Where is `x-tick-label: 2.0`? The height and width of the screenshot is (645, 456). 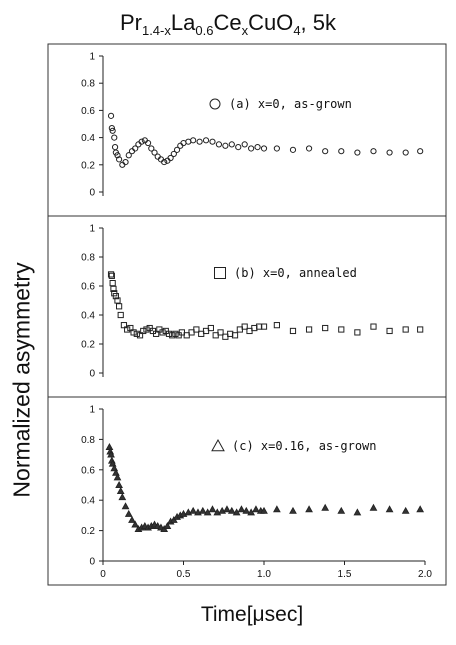
x-tick-label: 2.0 is located at coordinates (425, 574).